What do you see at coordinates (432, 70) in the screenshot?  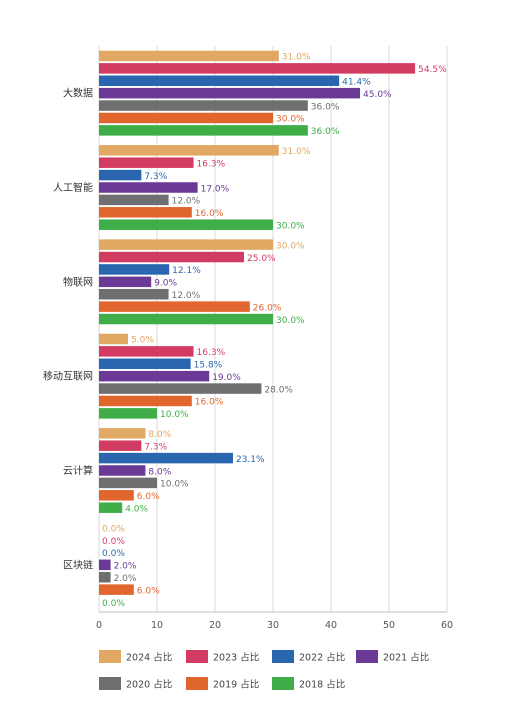 I see `data-label: 54.5%` at bounding box center [432, 70].